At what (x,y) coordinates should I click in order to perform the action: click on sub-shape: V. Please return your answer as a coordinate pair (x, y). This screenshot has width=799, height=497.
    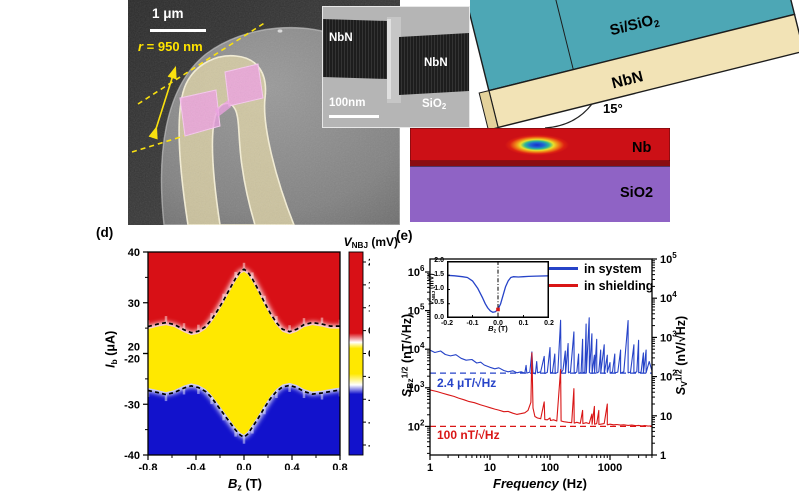
    Looking at the image, I should click on (684, 384).